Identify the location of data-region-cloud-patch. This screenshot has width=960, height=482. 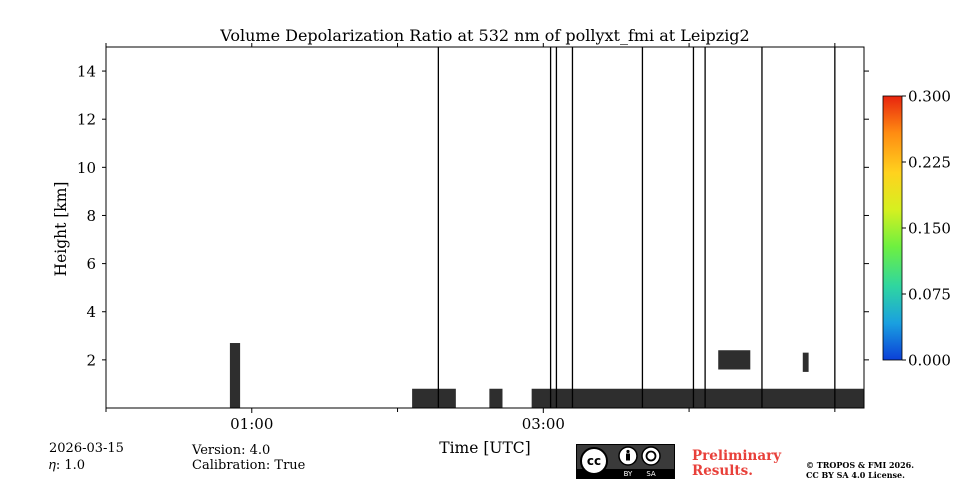
(734, 360).